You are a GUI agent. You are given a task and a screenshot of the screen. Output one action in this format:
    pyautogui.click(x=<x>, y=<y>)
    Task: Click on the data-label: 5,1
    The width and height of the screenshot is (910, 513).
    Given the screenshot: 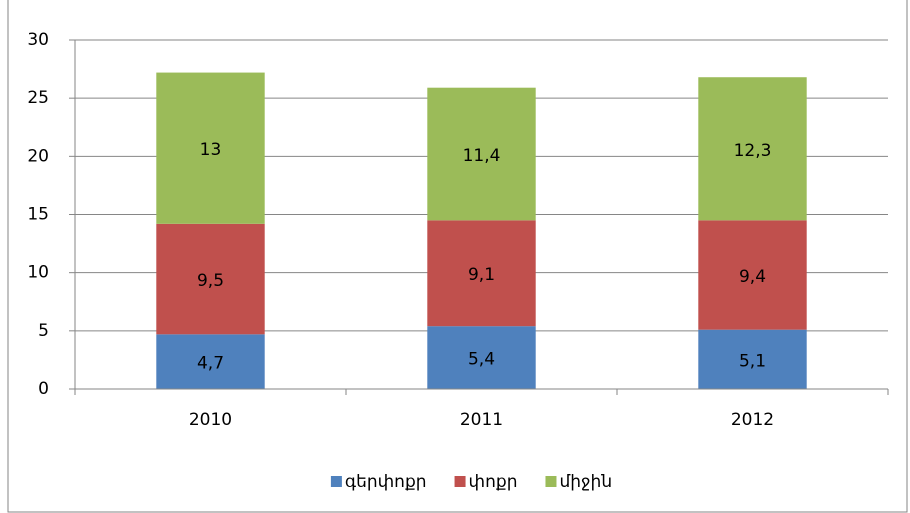 What is the action you would take?
    pyautogui.click(x=752, y=361)
    